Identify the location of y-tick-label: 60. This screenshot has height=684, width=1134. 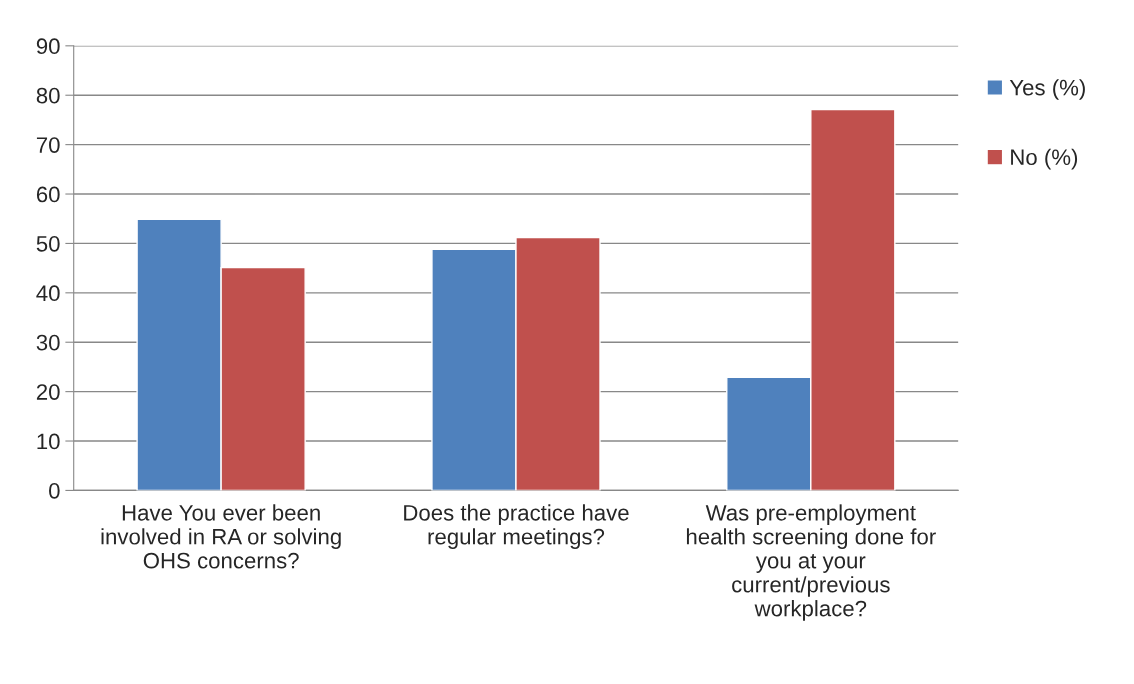
(48, 194).